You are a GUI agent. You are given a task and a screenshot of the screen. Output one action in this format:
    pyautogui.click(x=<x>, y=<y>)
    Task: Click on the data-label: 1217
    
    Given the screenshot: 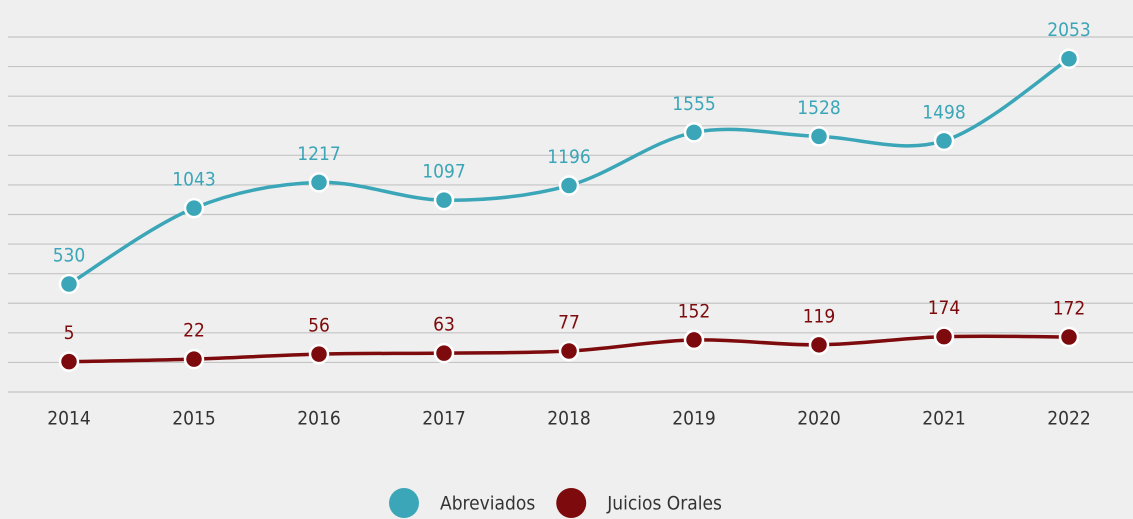 What is the action you would take?
    pyautogui.click(x=319, y=154)
    